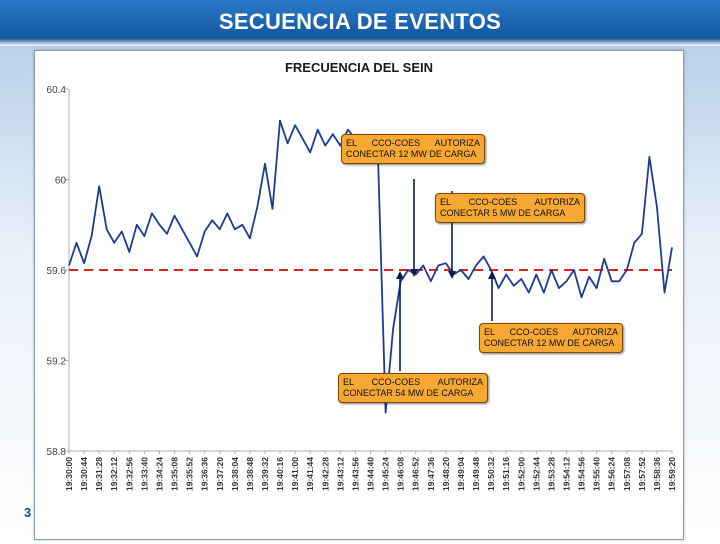 Image resolution: width=720 pixels, height=544 pixels. Describe the element at coordinates (446, 474) in the screenshot. I see `x-tick-label: 19:48:20` at that location.